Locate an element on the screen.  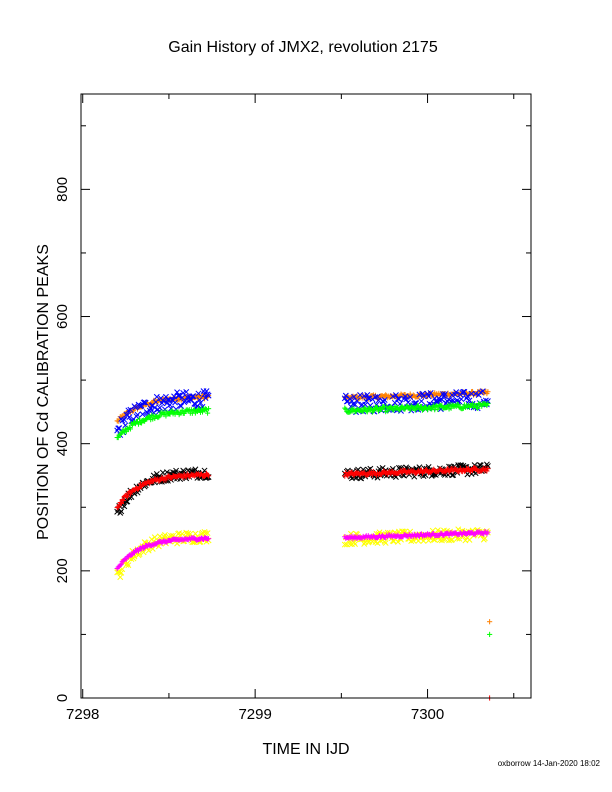
y-tick-label: 0 is located at coordinates (62, 698).